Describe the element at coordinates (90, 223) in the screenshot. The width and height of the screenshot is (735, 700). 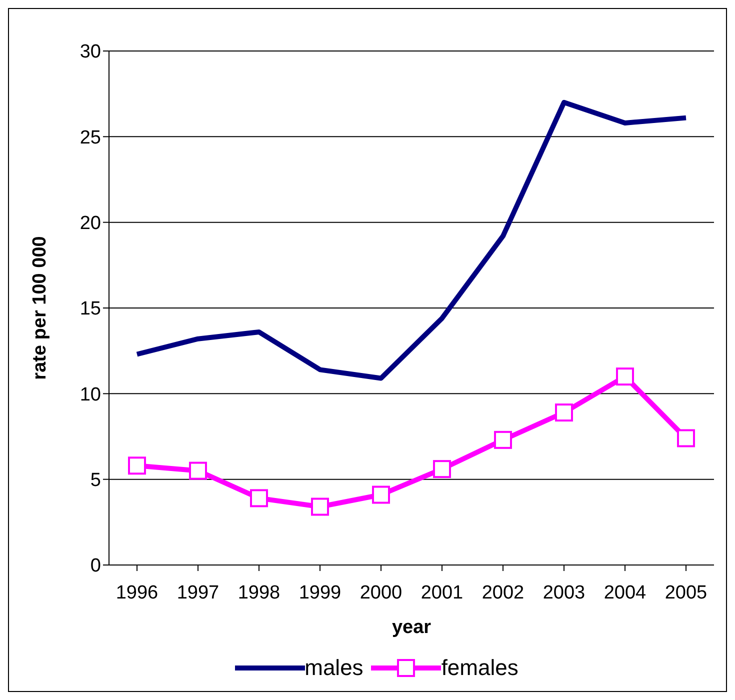
I see `y-tick-label: 20` at that location.